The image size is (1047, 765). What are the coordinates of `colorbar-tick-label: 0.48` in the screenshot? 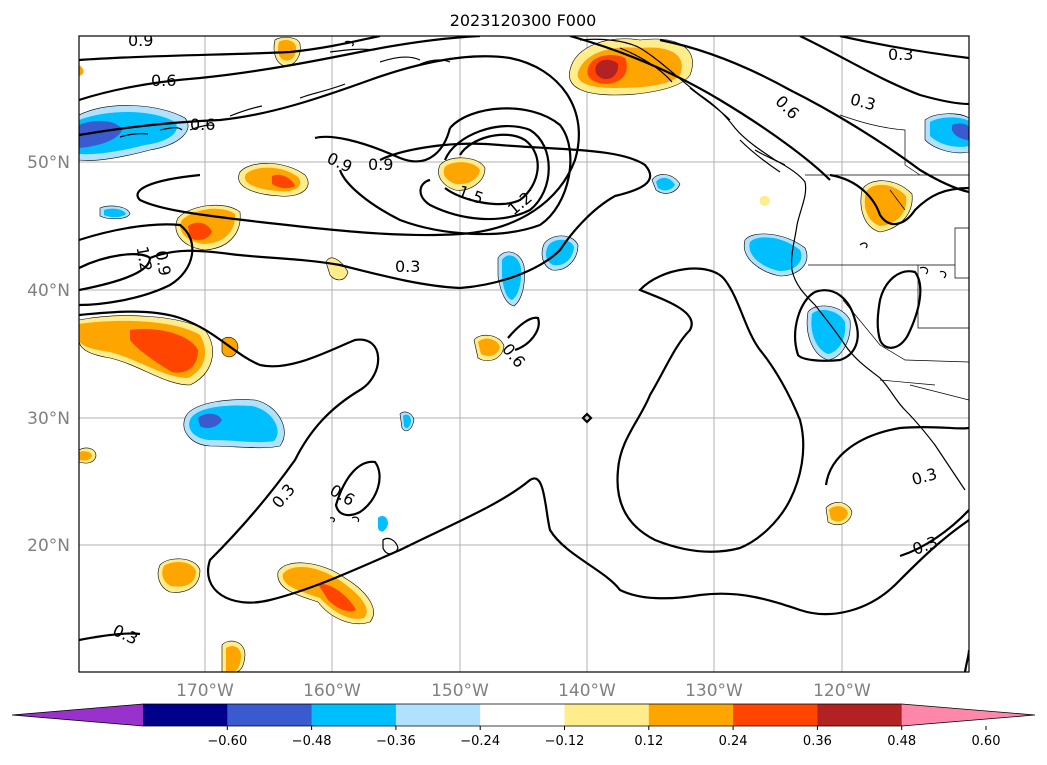 It's located at (901, 741).